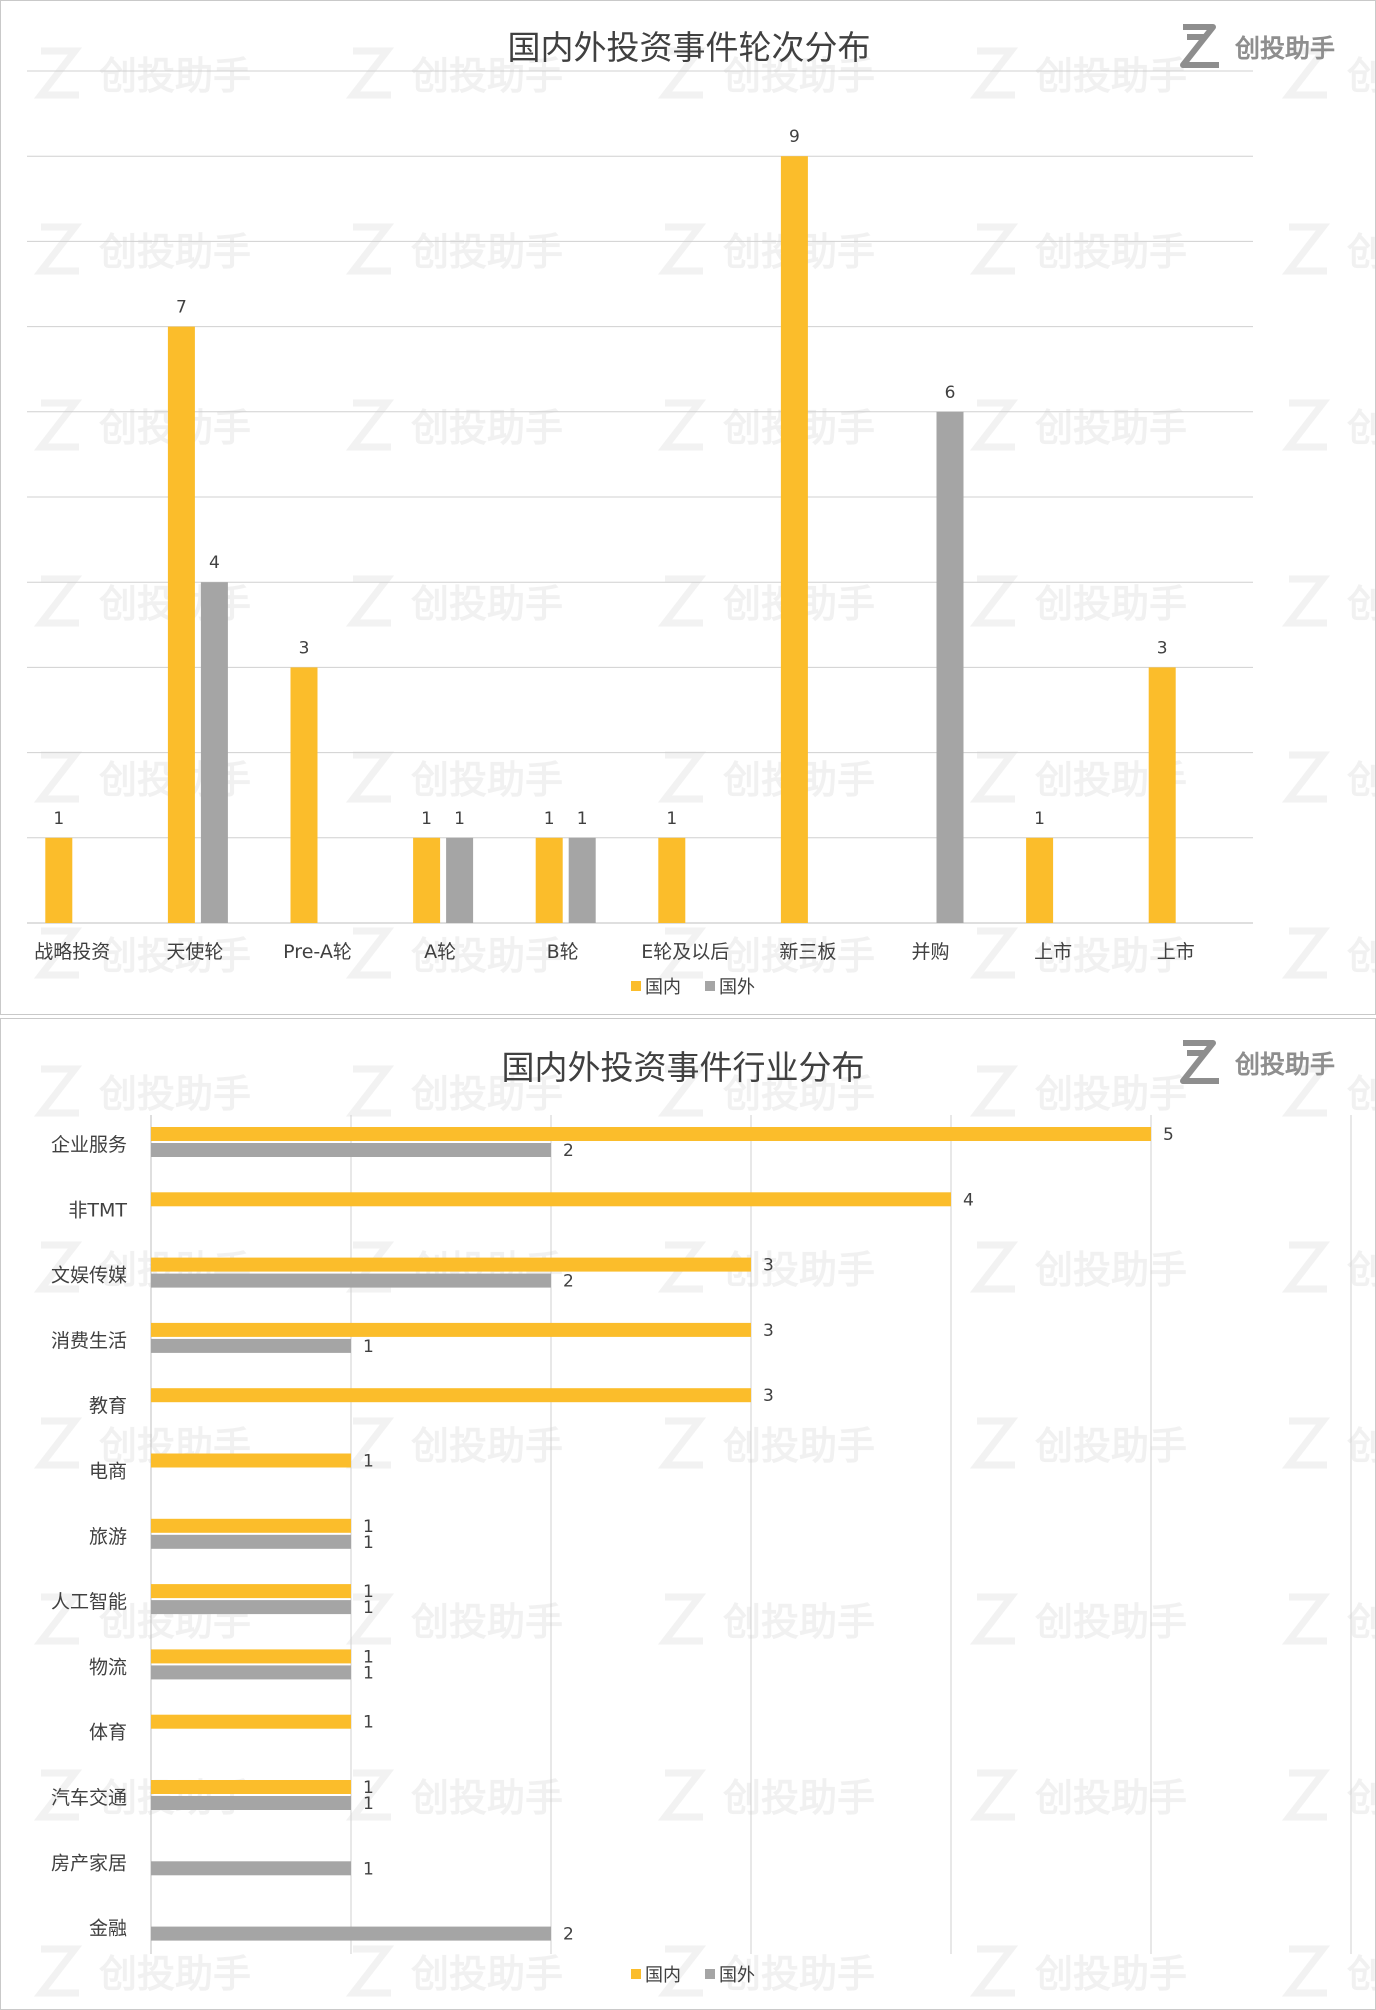 This screenshot has height=2010, width=1376. I want to click on category-label: Pre-A轮, so click(317, 952).